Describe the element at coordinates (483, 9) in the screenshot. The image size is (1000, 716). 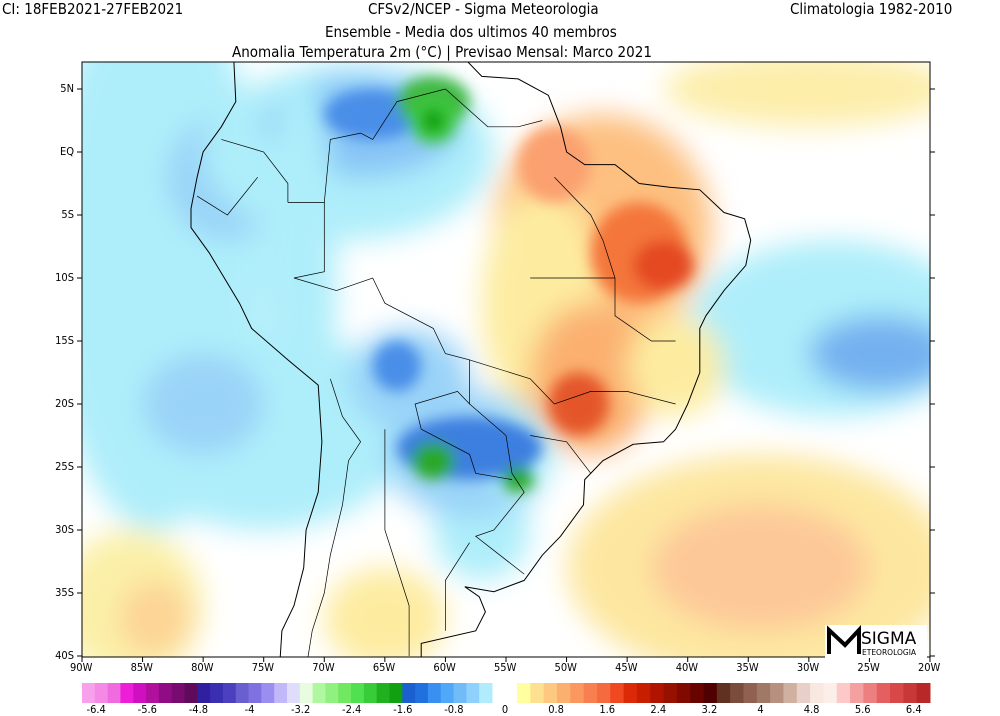
I see `source-label: CFSv2/NCEP - Sigma Meteorologia` at that location.